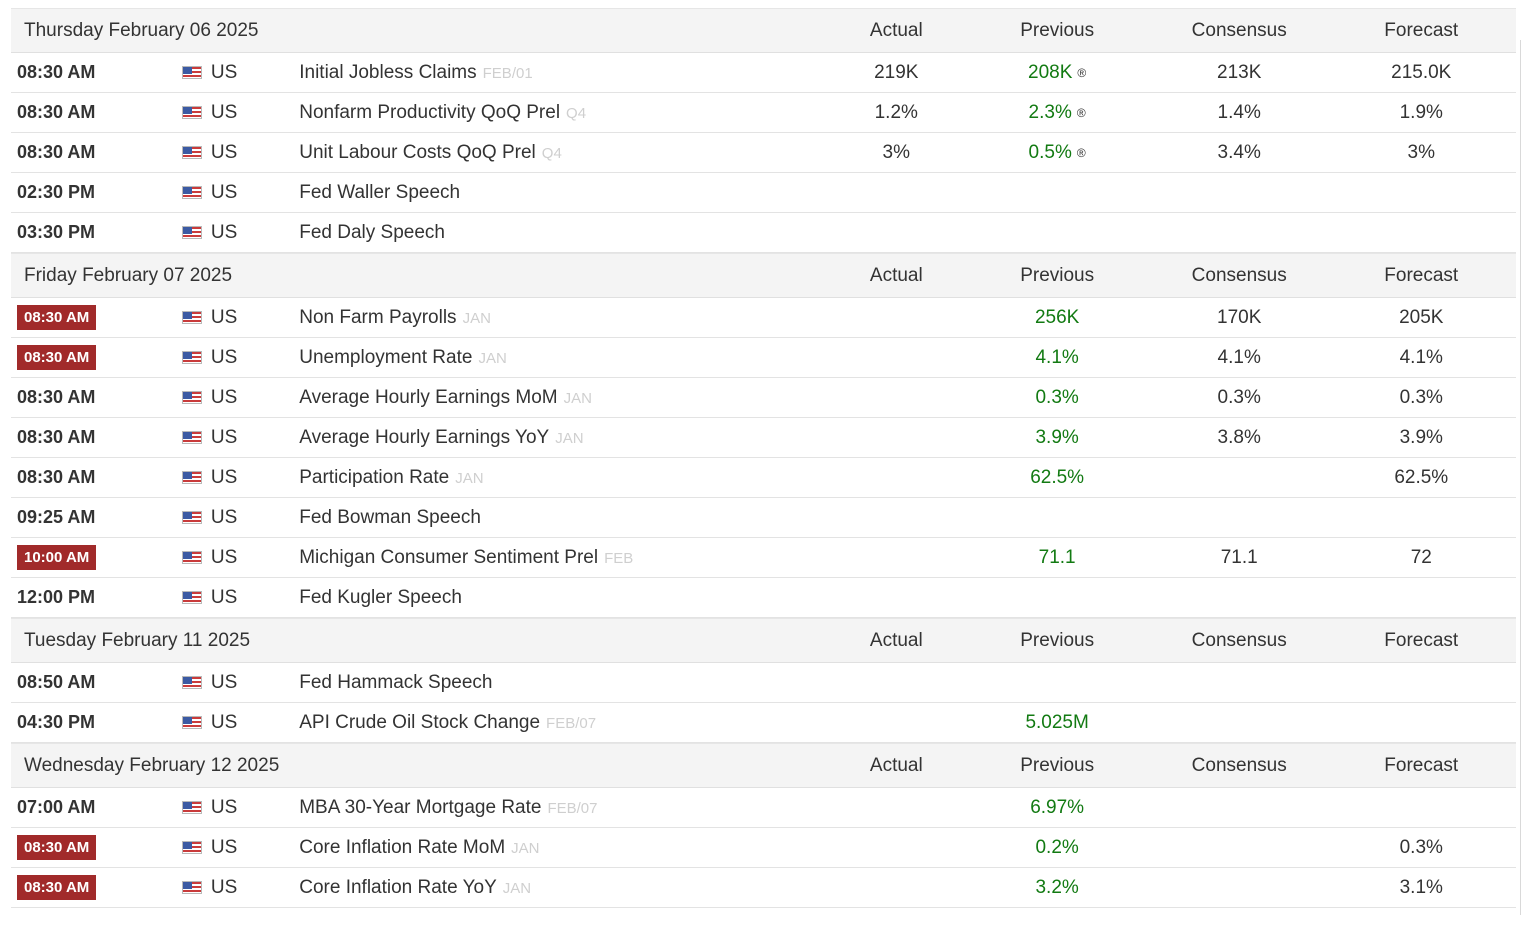  I want to click on event-name-cell: Initial Jobless Claims FEB/01, so click(564, 73).